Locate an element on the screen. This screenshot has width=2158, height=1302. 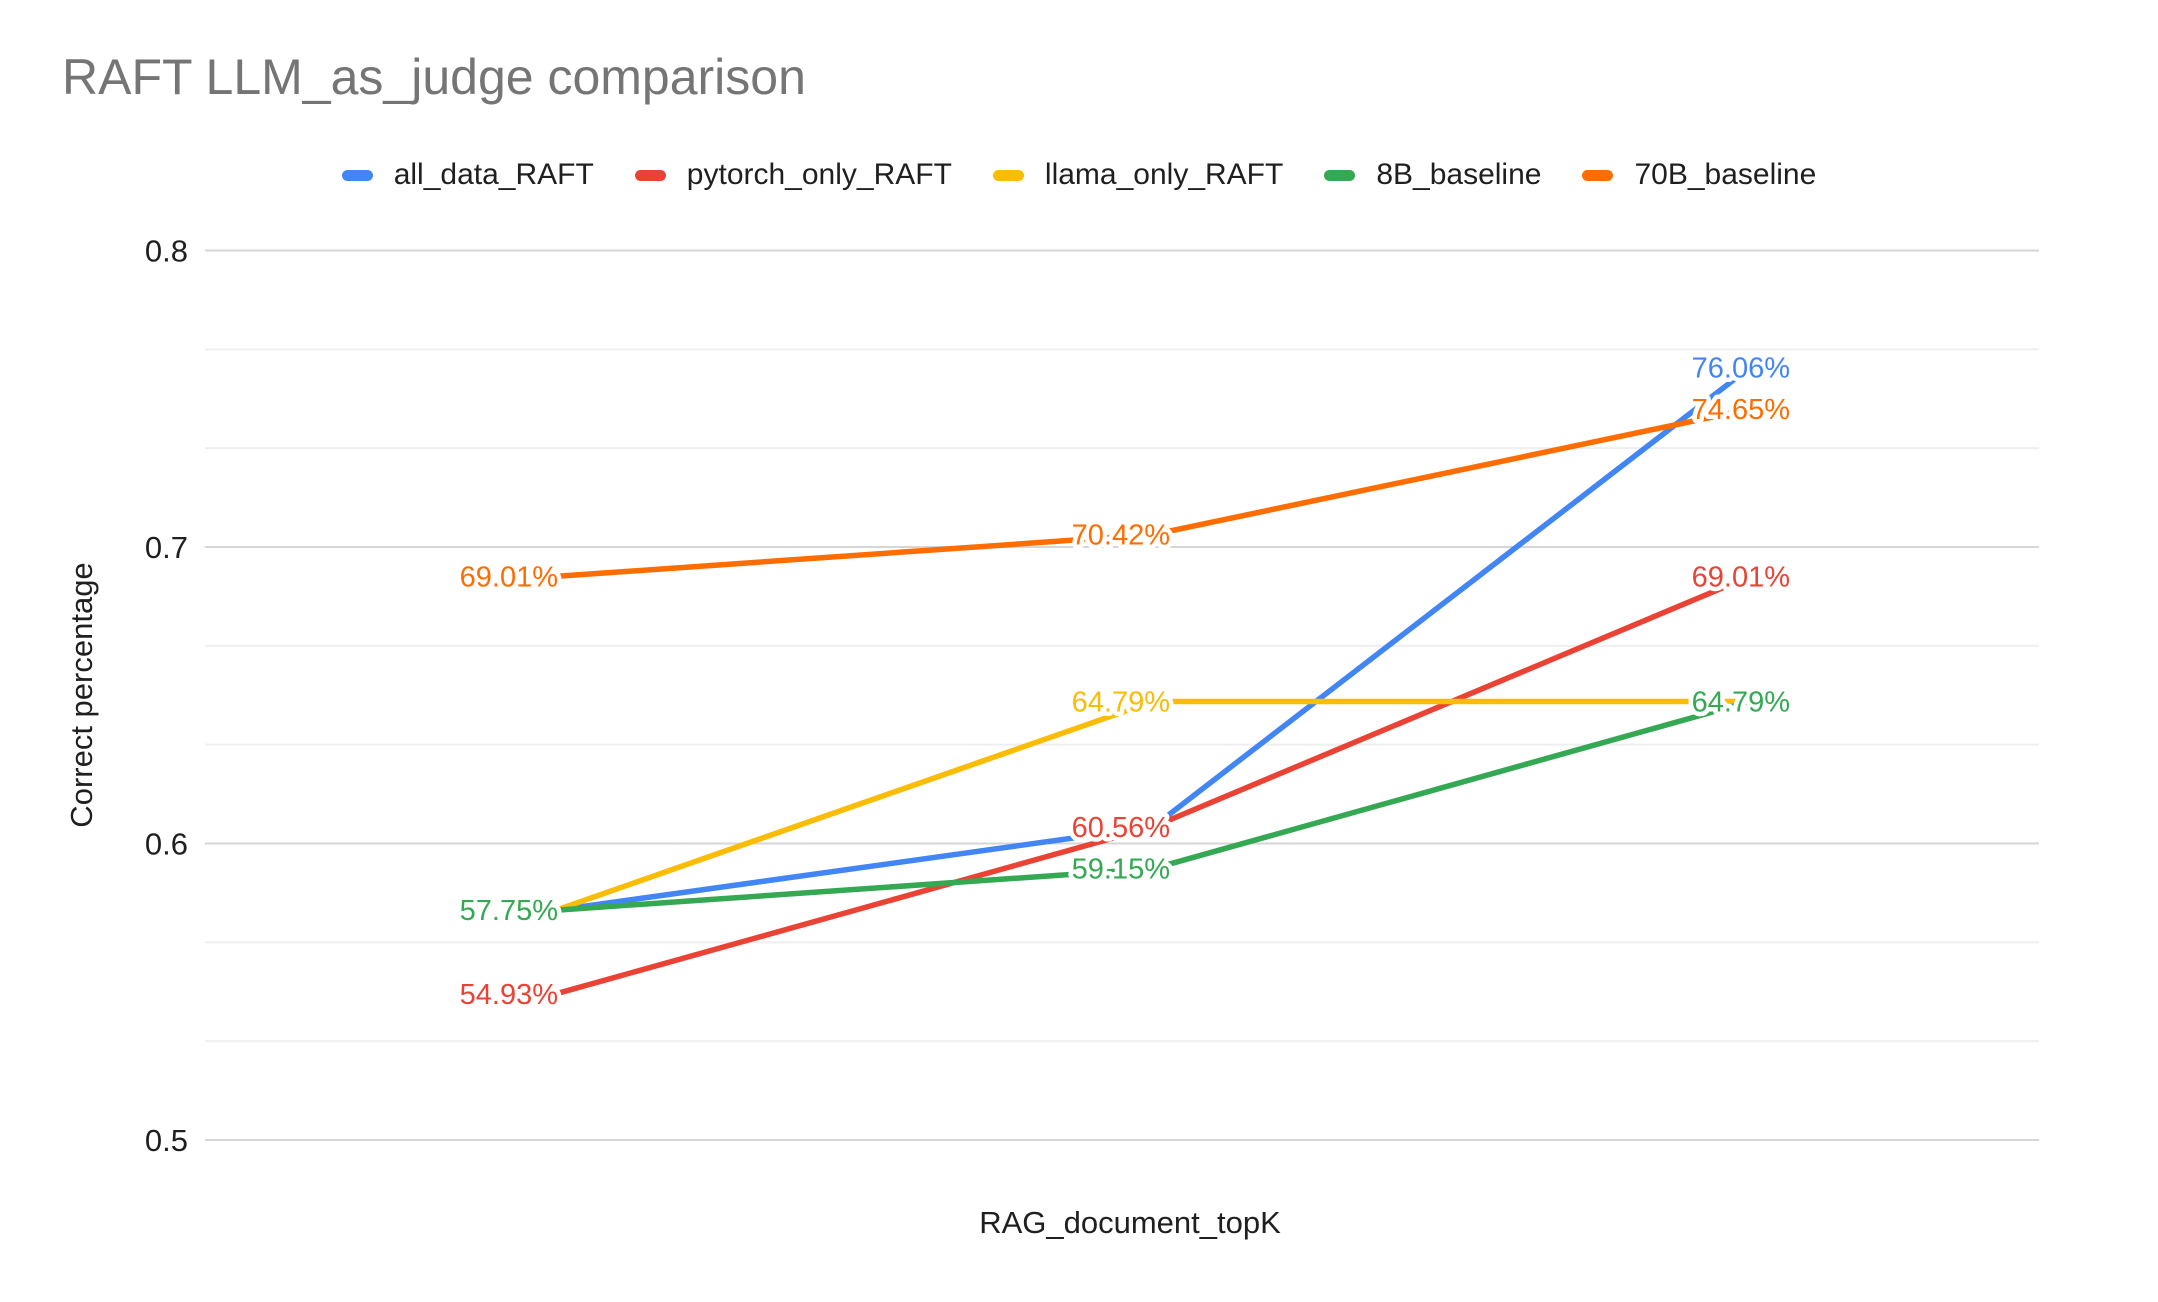
series-line-llama_only_RAFT is located at coordinates (1153, 805).